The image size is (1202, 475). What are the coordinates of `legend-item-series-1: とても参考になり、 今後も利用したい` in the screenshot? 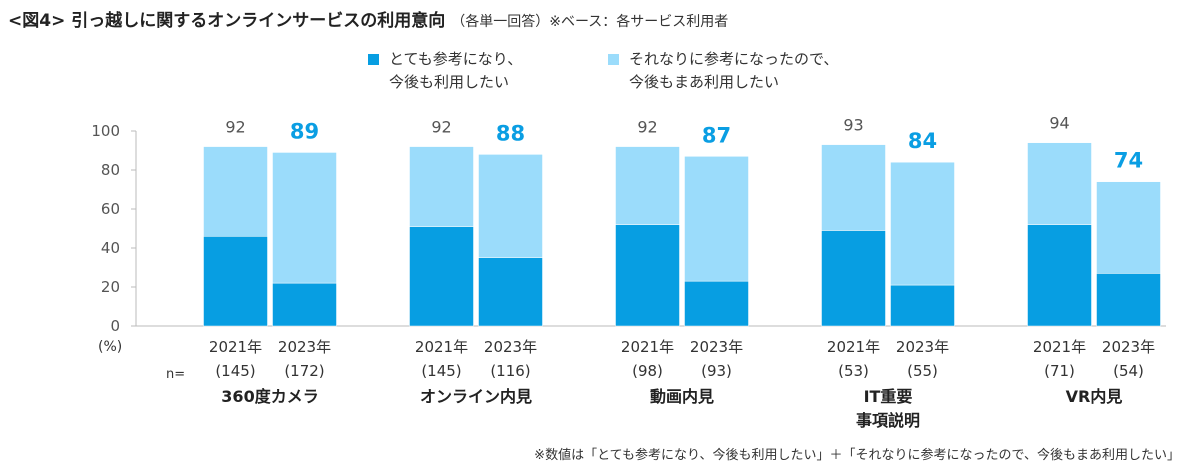 It's located at (445, 71).